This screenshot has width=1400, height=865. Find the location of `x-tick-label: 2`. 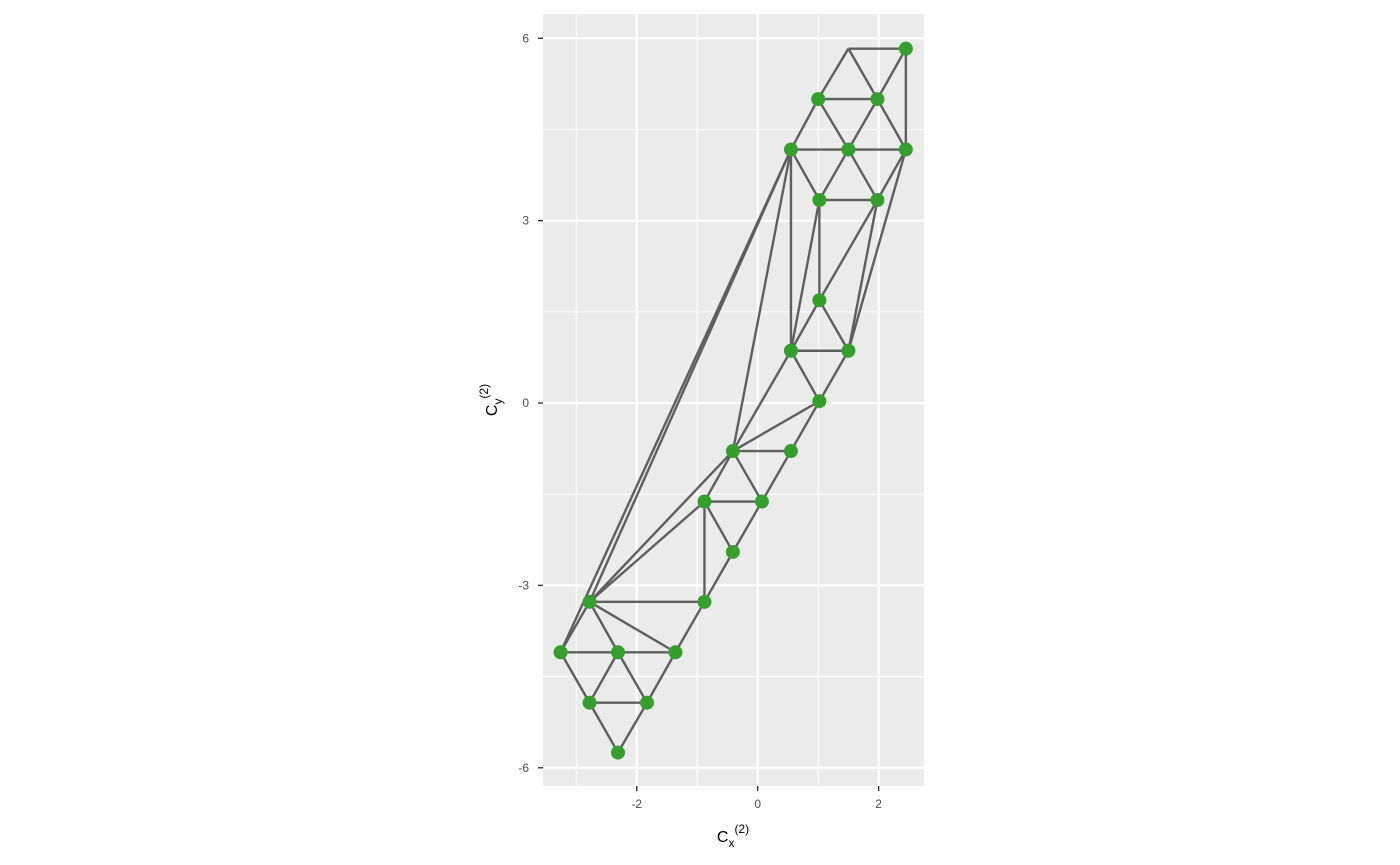

x-tick-label: 2 is located at coordinates (878, 804).